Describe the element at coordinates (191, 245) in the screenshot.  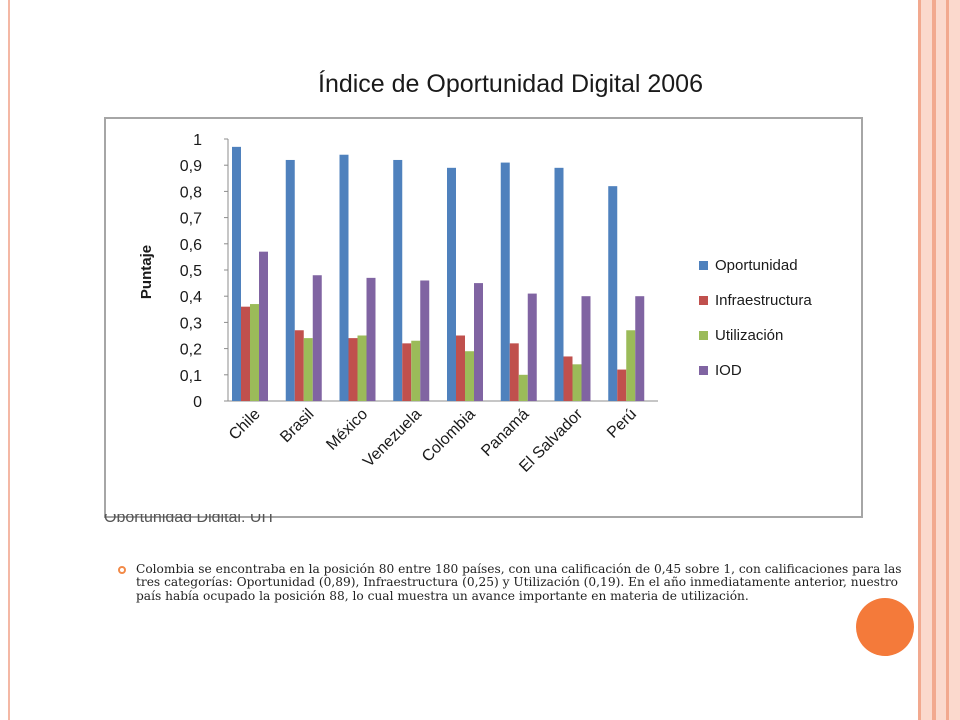
I see `y-tick-label: 0,6` at that location.